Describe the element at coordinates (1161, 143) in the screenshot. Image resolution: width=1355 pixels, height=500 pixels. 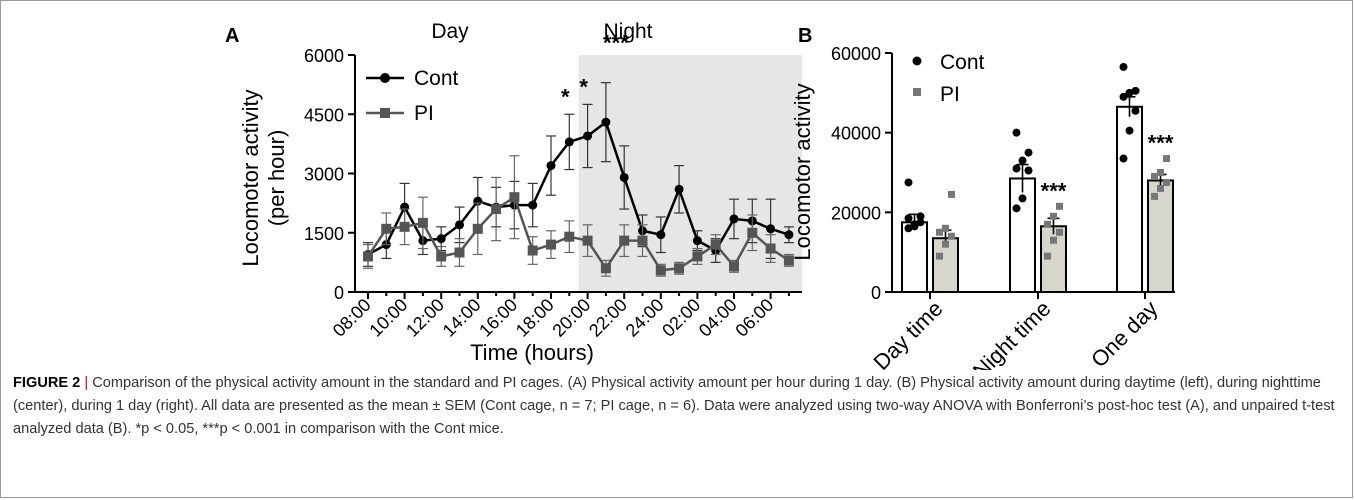
I see `significance-marker-b: ***` at that location.